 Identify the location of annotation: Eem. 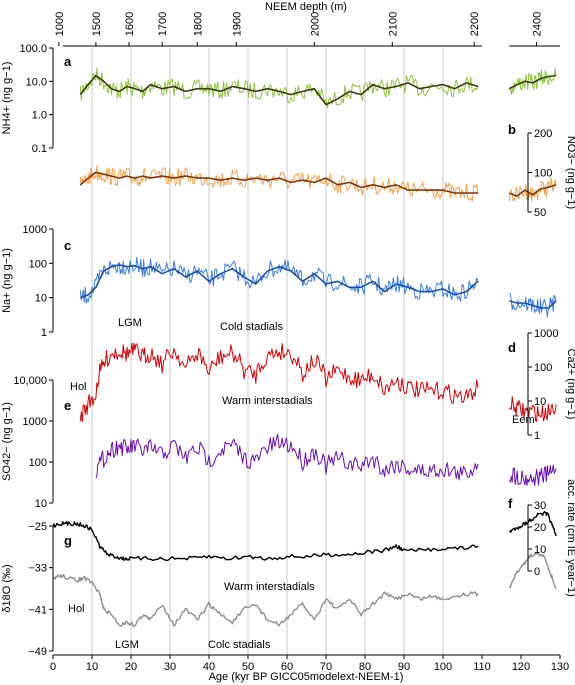
(523, 420).